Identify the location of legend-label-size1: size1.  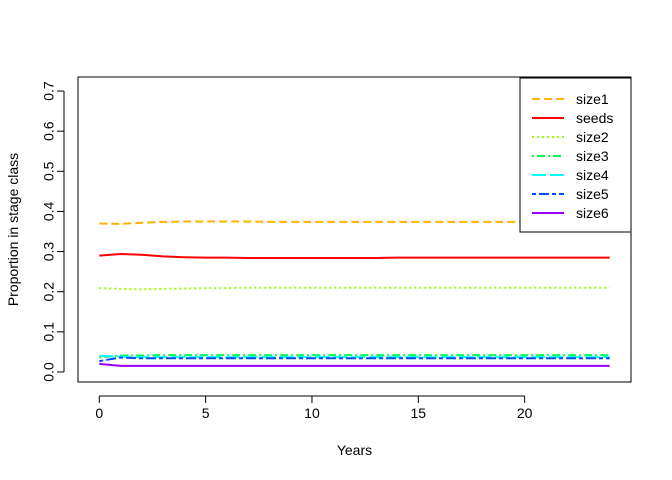
(592, 99).